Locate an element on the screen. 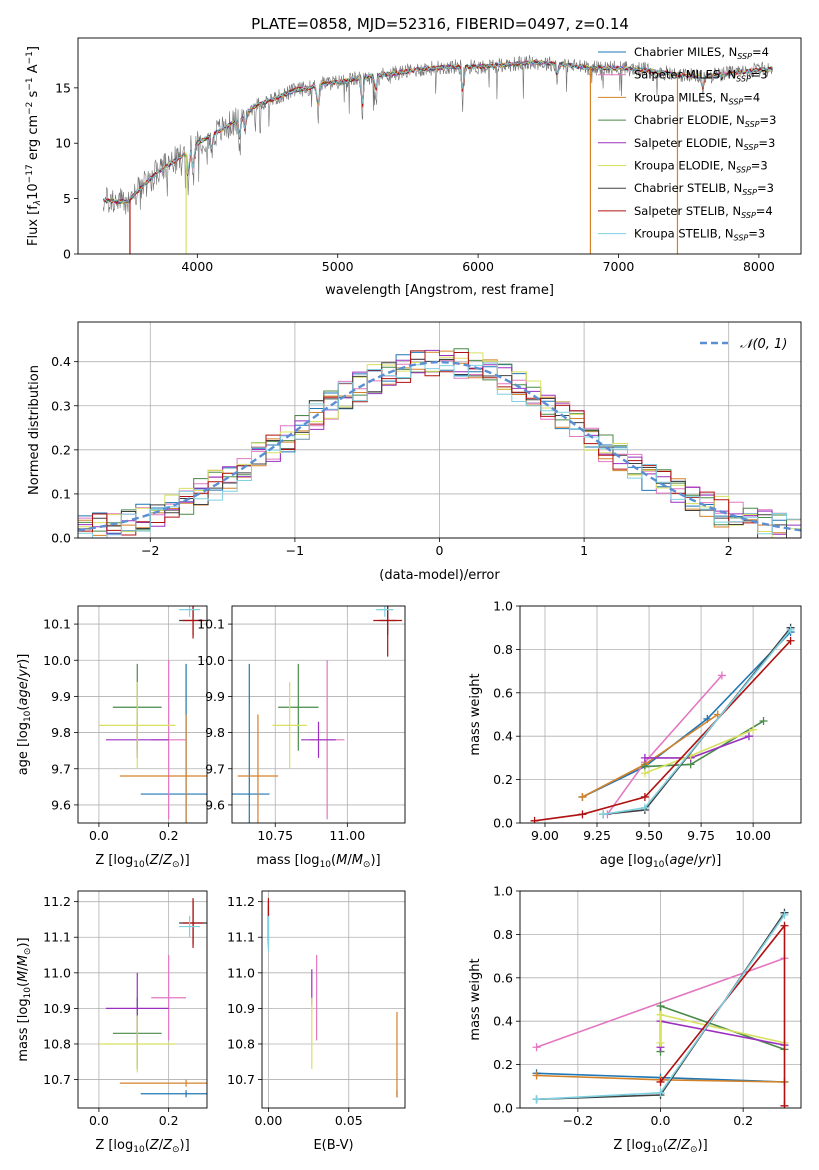 This screenshot has width=819, height=1170. x-tick-label: 0.05 is located at coordinates (349, 1120).